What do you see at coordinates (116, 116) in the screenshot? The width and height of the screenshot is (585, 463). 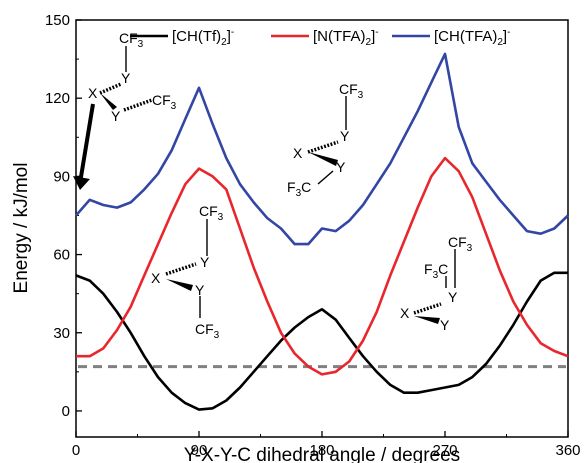 I see `mol1-y-bottom: Y` at bounding box center [116, 116].